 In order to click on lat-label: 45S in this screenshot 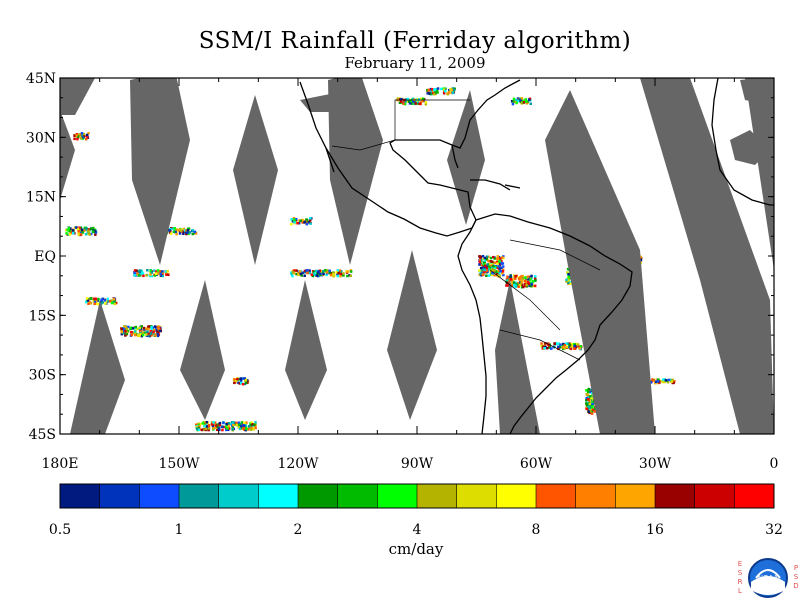, I will do `click(42, 435)`.